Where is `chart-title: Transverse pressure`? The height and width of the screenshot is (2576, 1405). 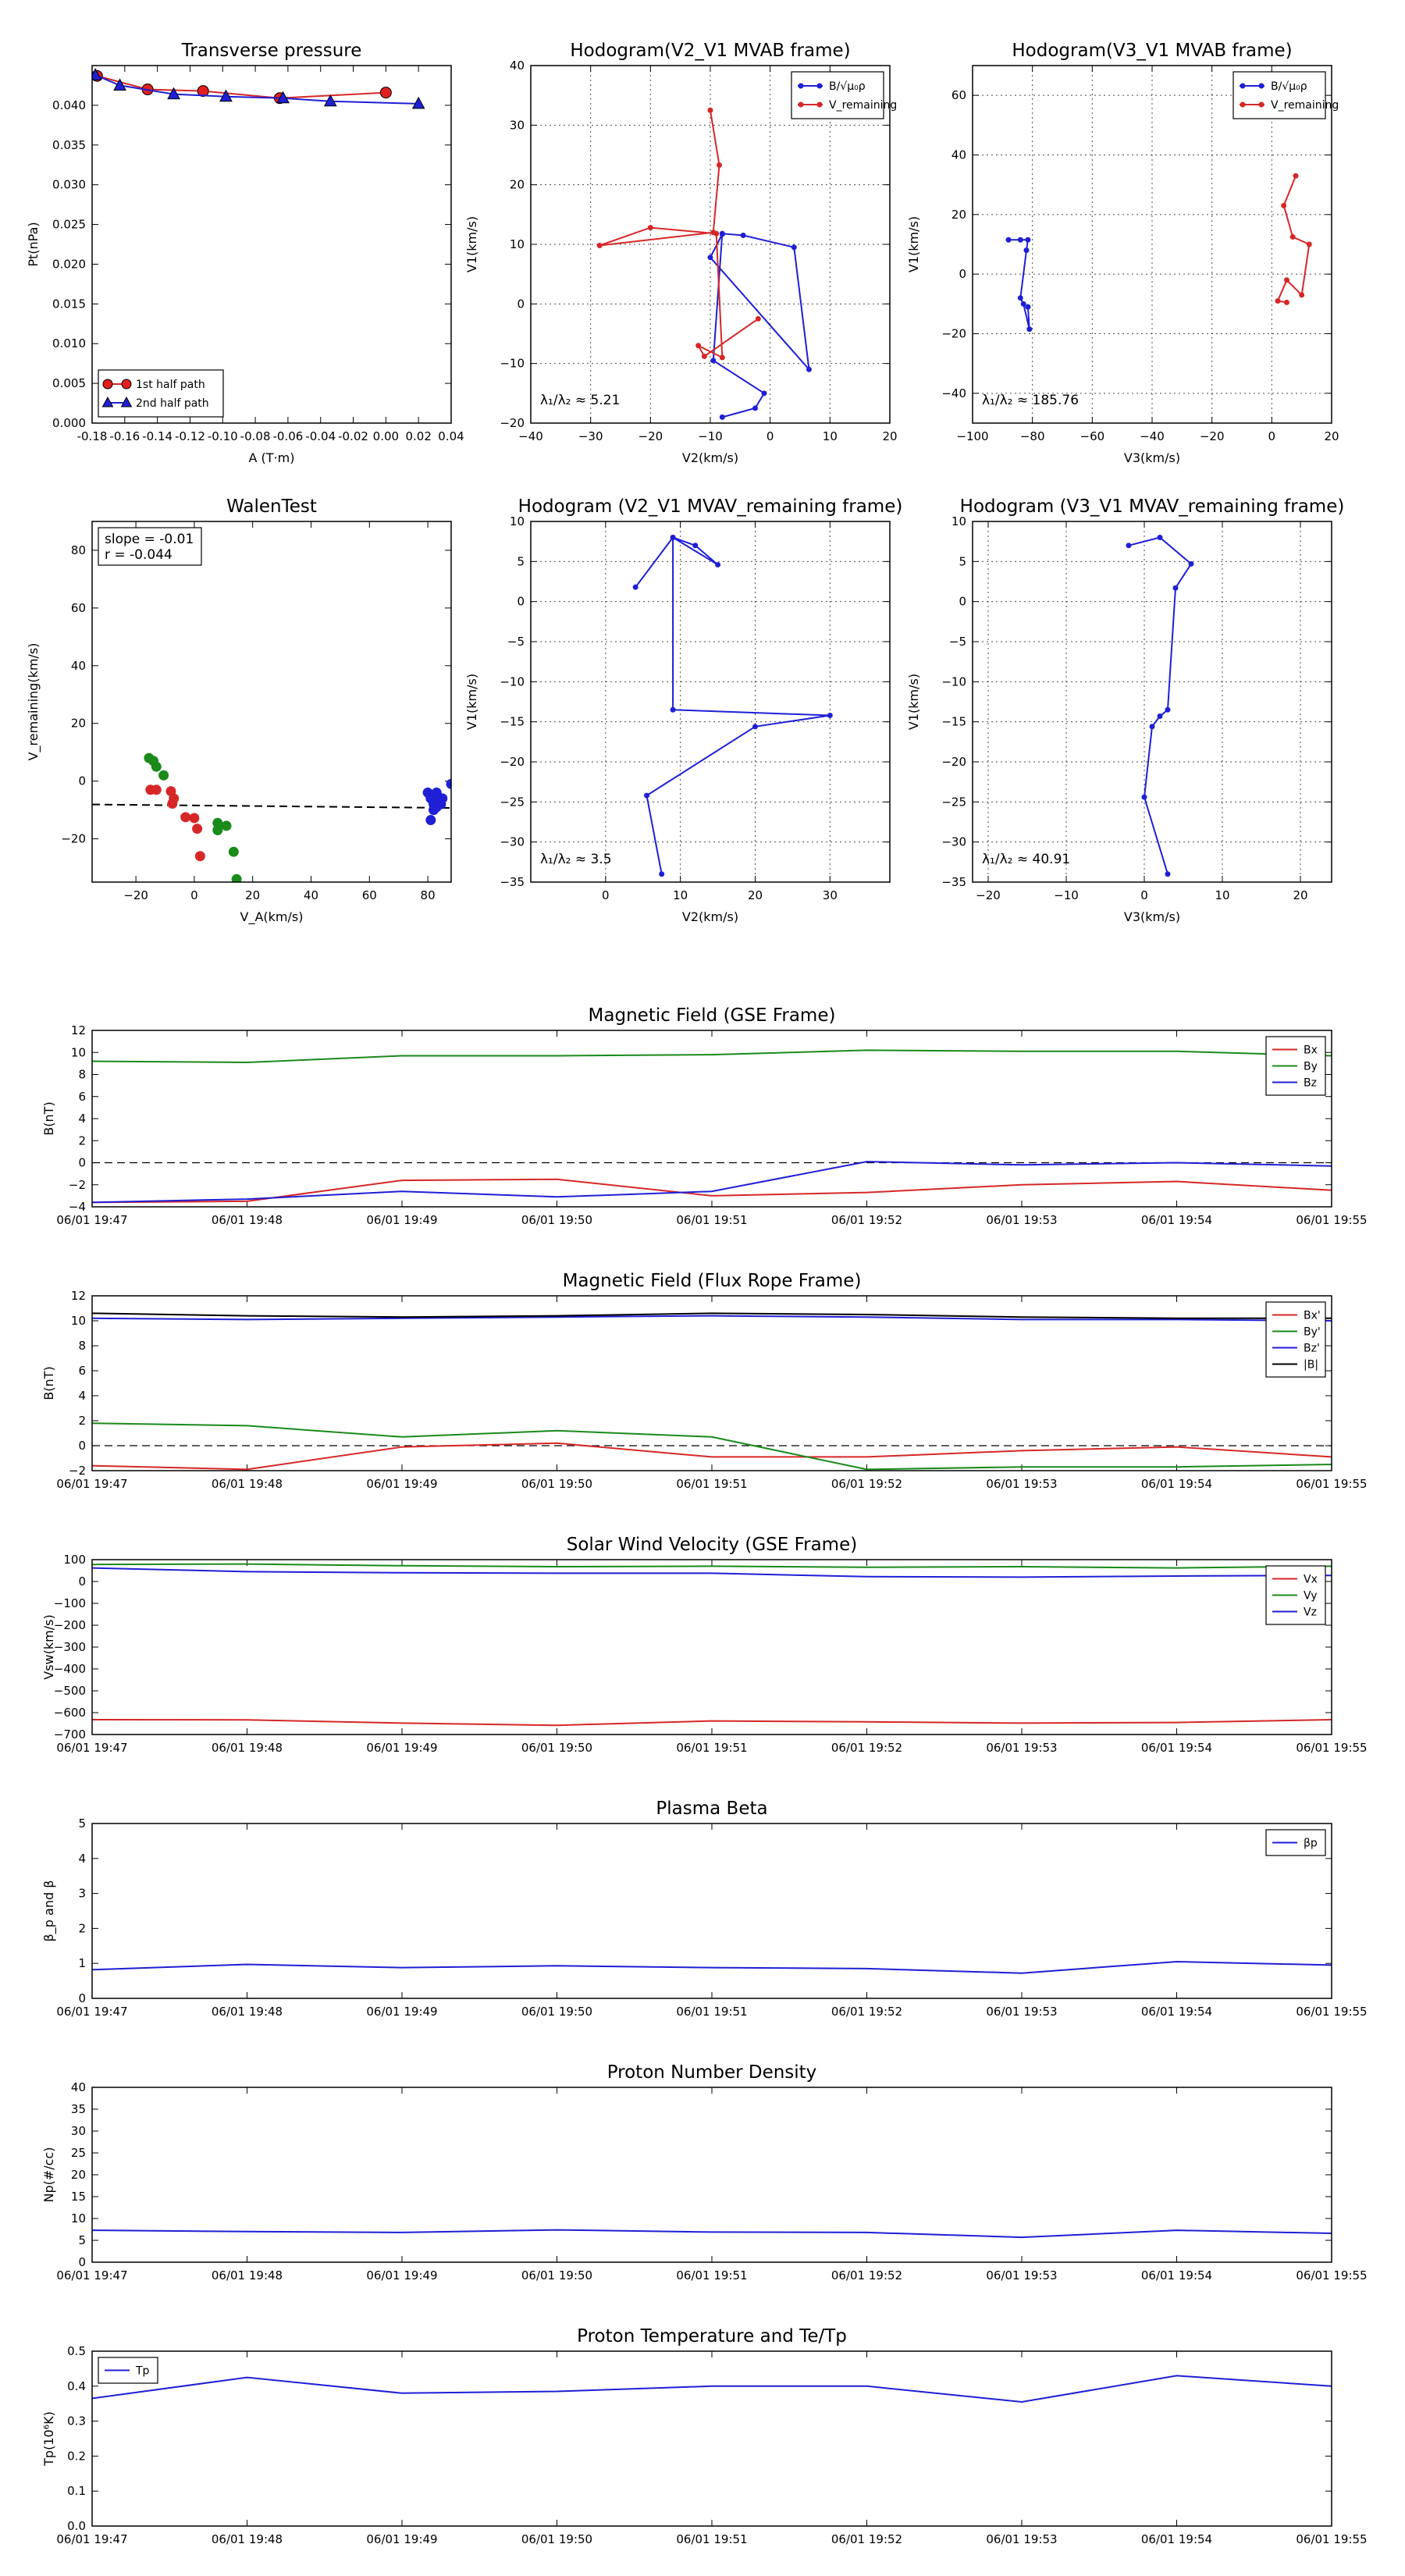 chart-title: Transverse pressure is located at coordinates (271, 51).